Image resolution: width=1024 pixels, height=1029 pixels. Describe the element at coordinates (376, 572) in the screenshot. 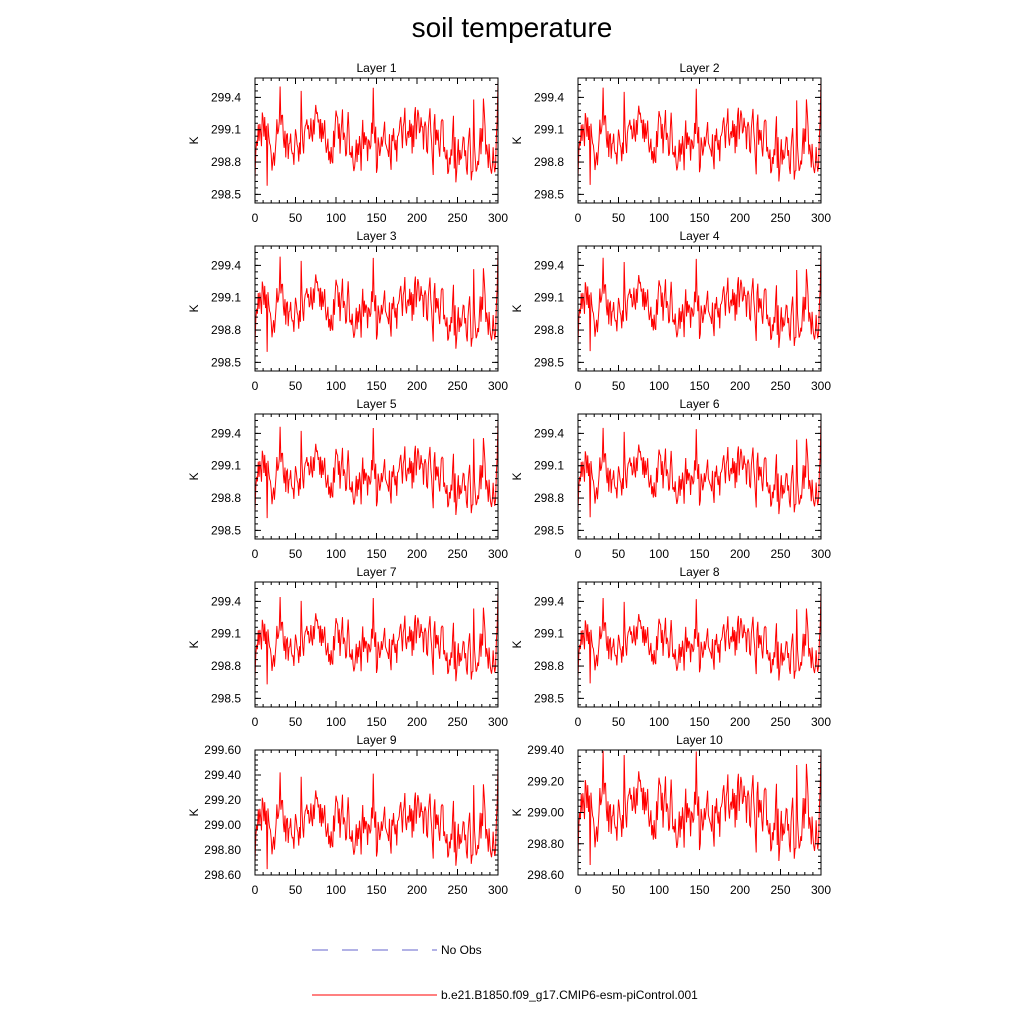

I see `panel-title: Layer 7` at that location.